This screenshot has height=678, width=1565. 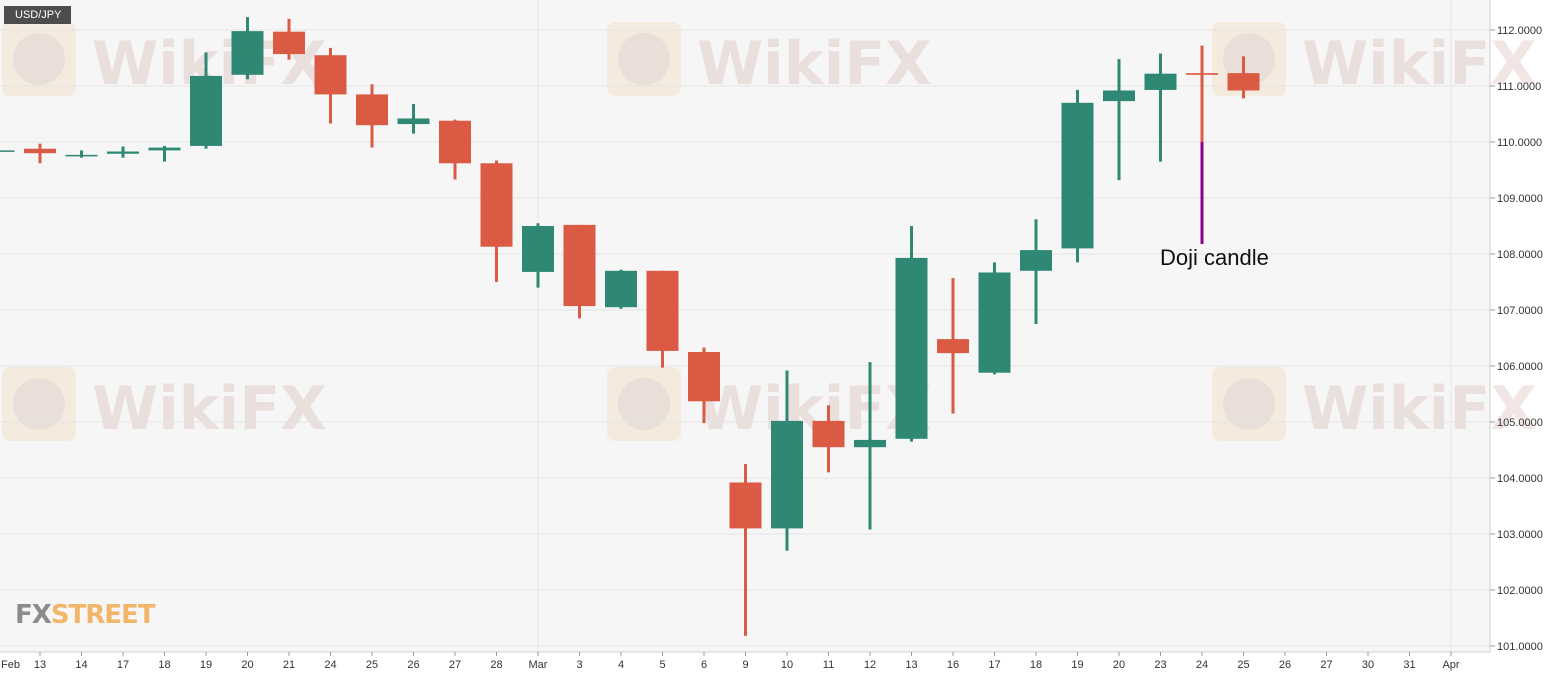 I want to click on annotation-layer: Doji candle, so click(x=1214, y=206).